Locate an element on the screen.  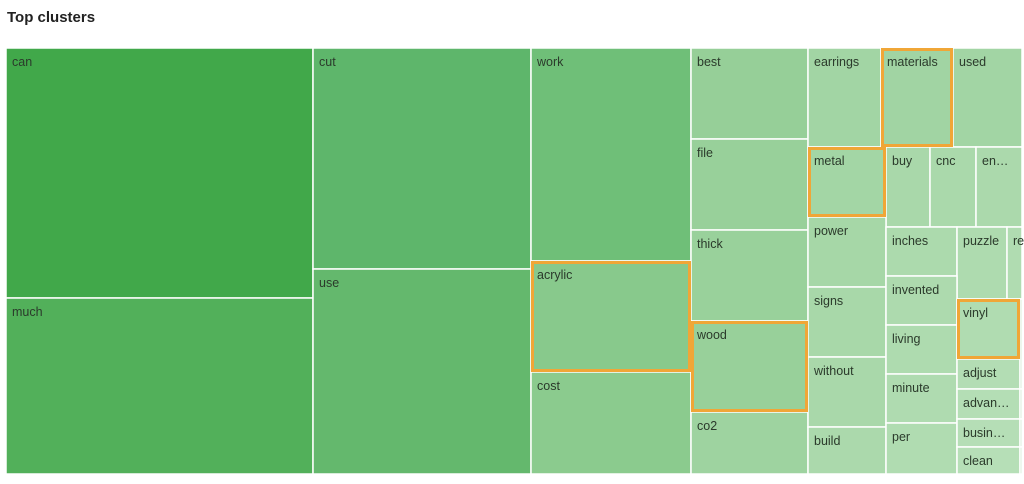
treemap-tile-label: adjust is located at coordinates (980, 373).